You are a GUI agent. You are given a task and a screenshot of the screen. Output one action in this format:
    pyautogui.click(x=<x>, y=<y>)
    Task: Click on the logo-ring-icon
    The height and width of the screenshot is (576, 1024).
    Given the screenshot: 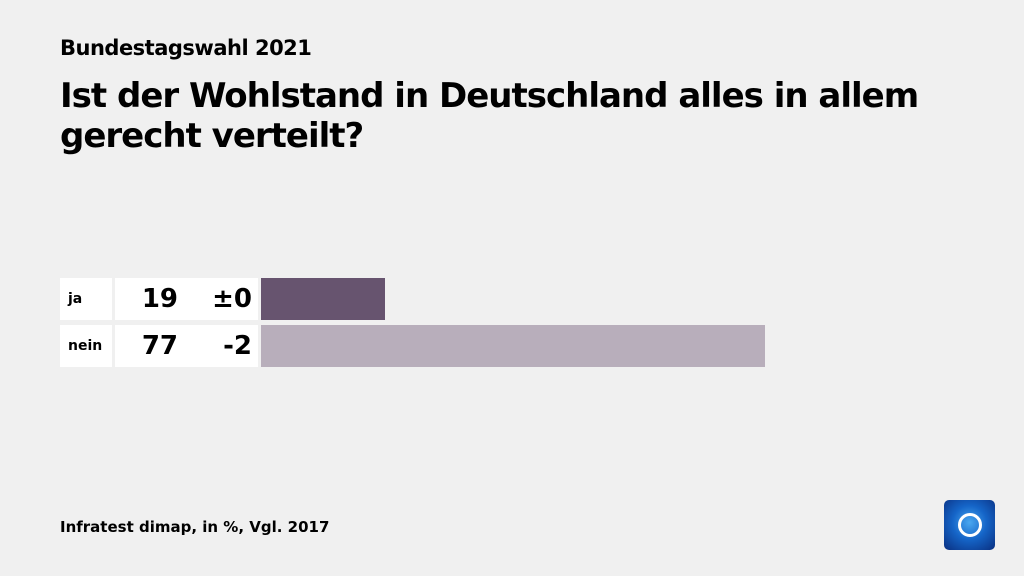 What is the action you would take?
    pyautogui.click(x=970, y=525)
    